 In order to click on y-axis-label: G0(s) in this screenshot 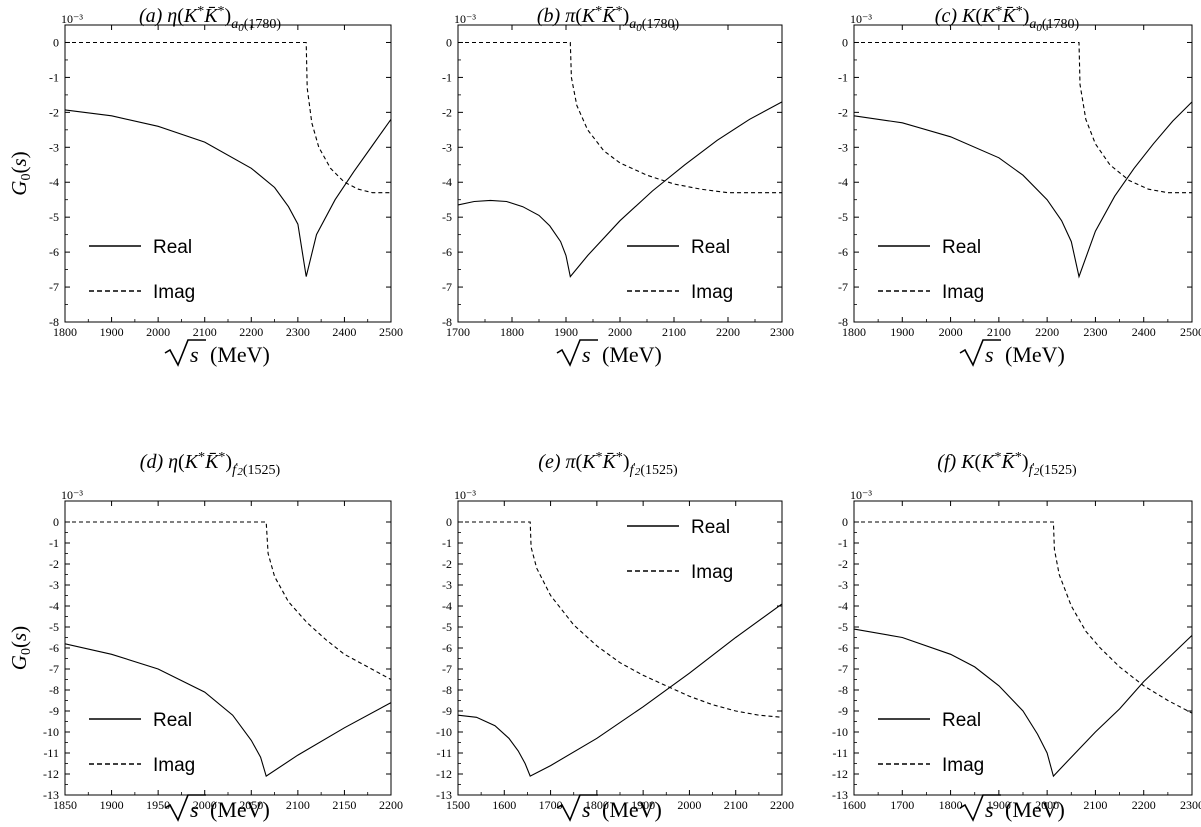, I will do `click(20, 173)`.